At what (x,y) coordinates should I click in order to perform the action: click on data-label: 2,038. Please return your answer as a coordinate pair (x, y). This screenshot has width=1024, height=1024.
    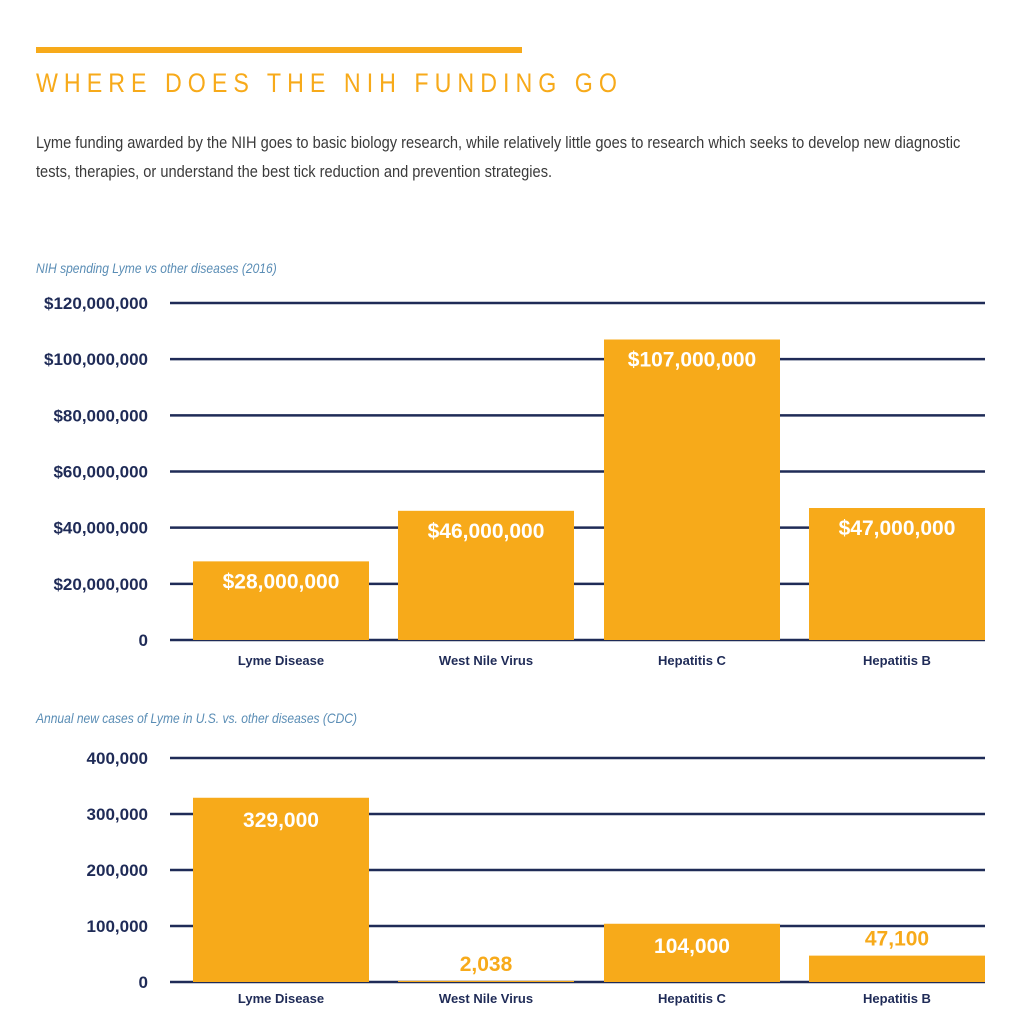
    Looking at the image, I should click on (486, 964).